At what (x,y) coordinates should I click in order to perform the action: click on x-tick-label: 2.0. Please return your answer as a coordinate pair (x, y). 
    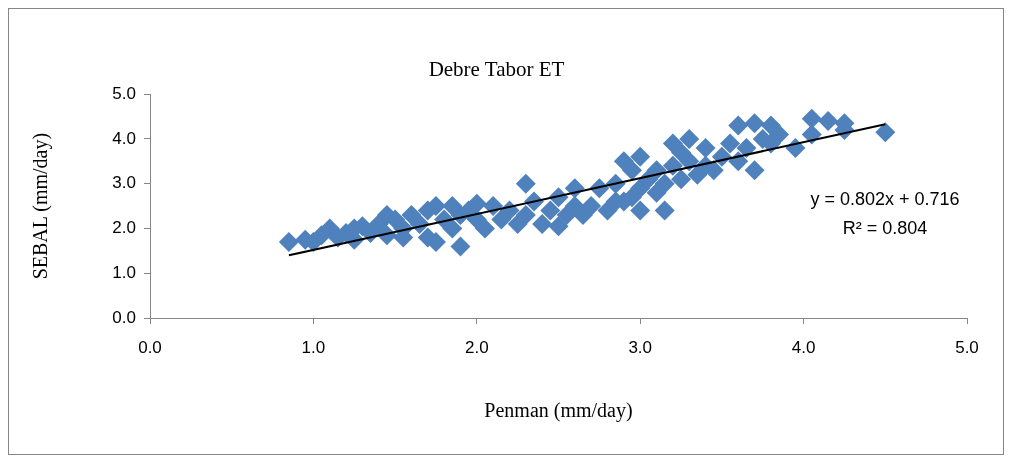
    Looking at the image, I should click on (476, 347).